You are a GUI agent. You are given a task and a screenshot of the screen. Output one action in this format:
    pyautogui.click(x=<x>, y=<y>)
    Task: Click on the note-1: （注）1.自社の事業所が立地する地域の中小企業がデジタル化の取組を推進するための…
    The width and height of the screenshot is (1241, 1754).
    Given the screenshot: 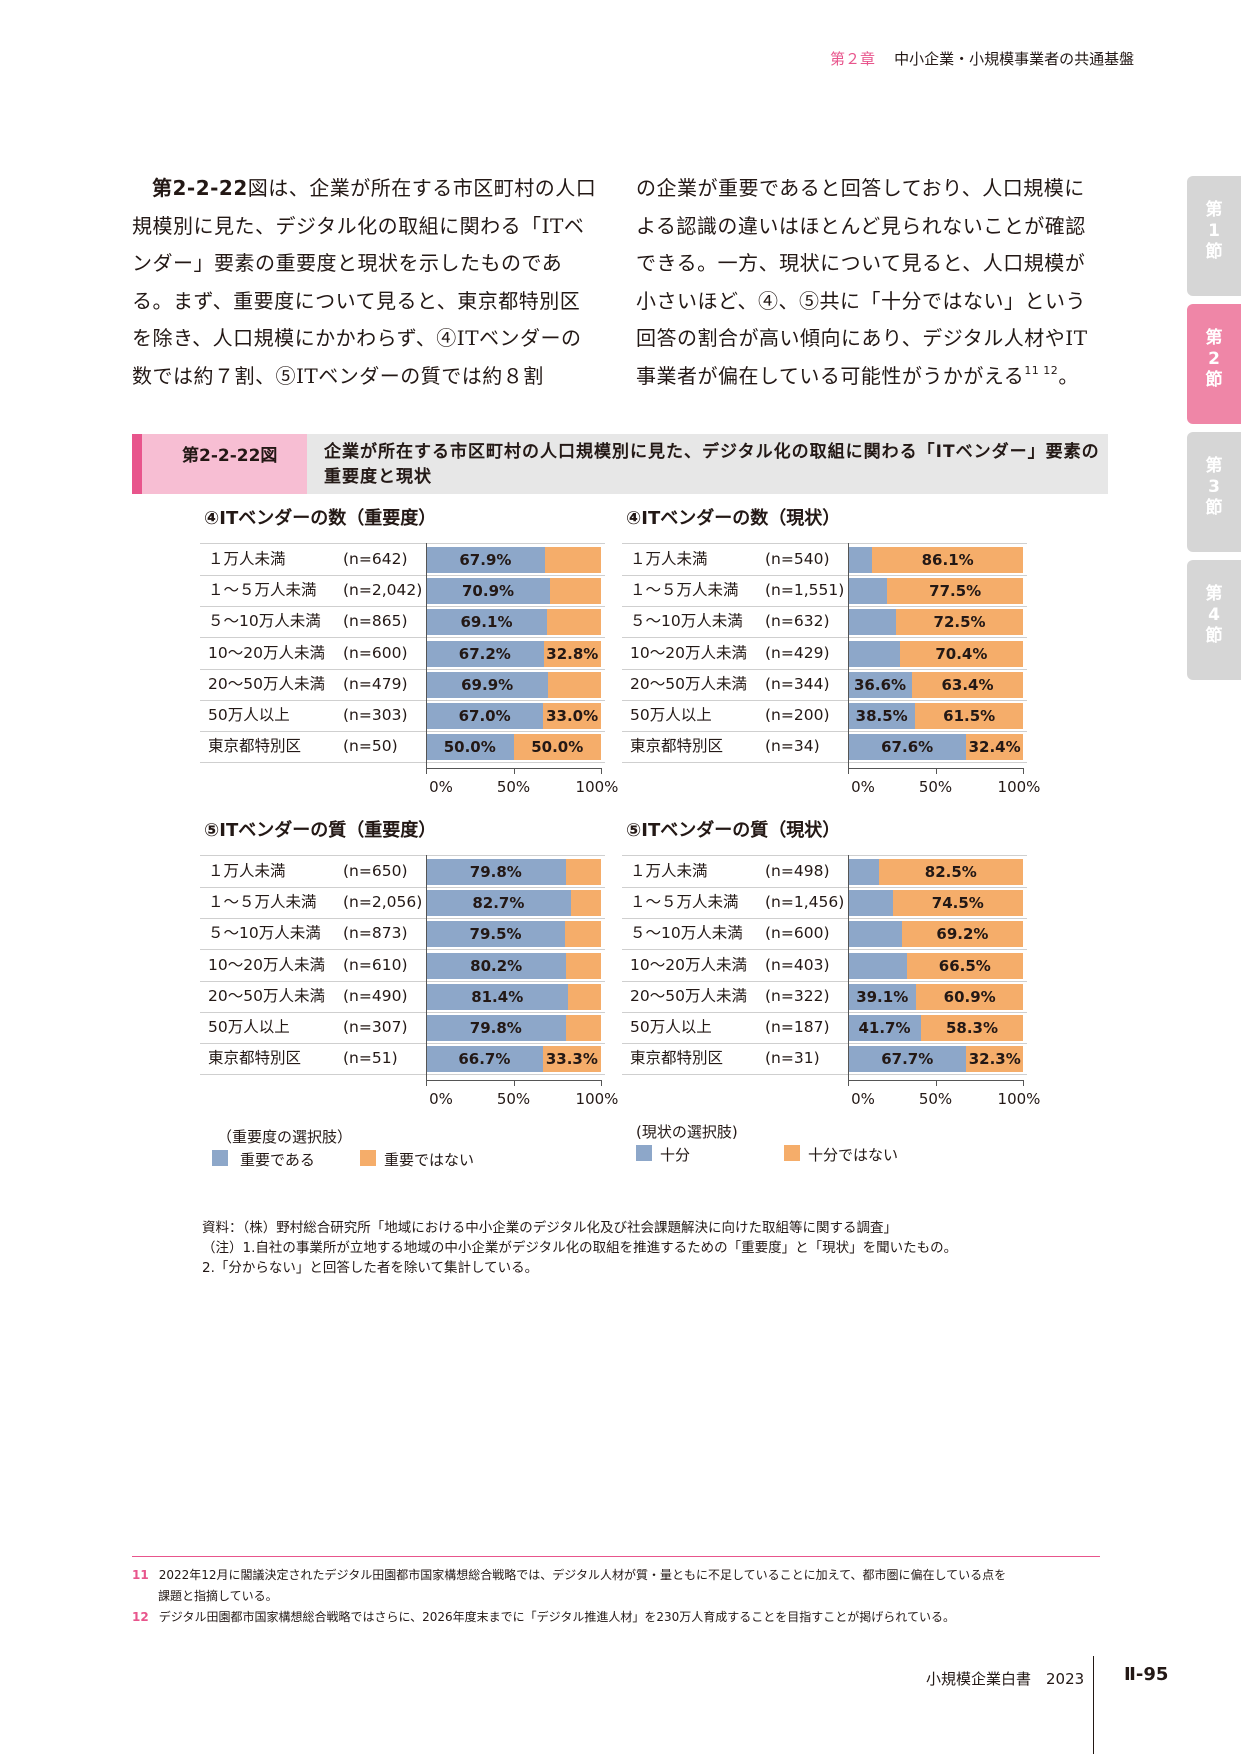 What is the action you would take?
    pyautogui.click(x=580, y=1248)
    